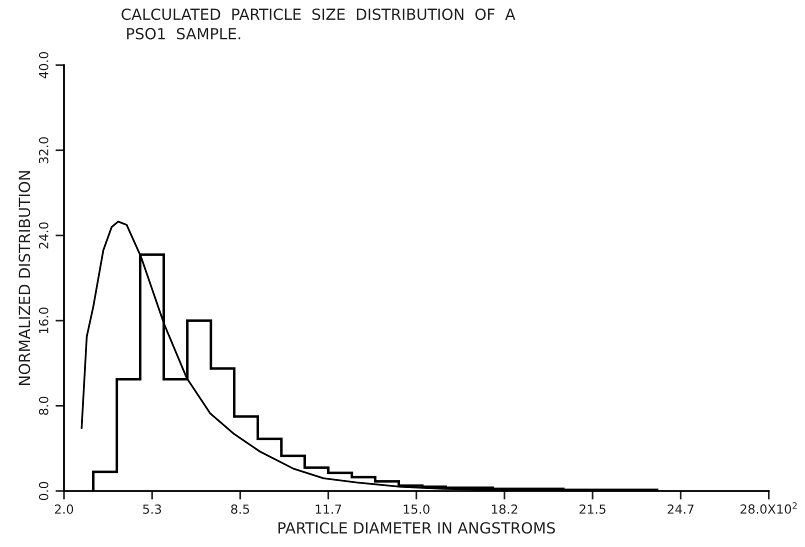 This screenshot has width=805, height=547. I want to click on y-axis-title: NORMALIZED DISTRIBUTION, so click(24, 278).